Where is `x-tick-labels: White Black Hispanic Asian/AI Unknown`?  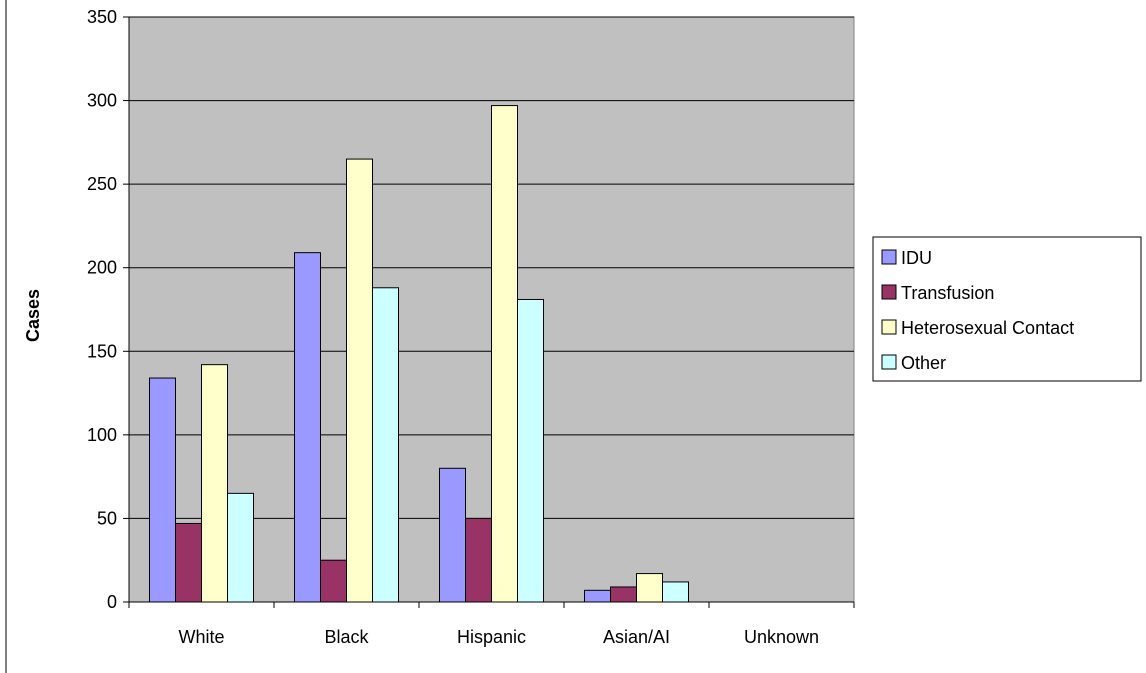
x-tick-labels: White Black Hispanic Asian/AI Unknown is located at coordinates (498, 637).